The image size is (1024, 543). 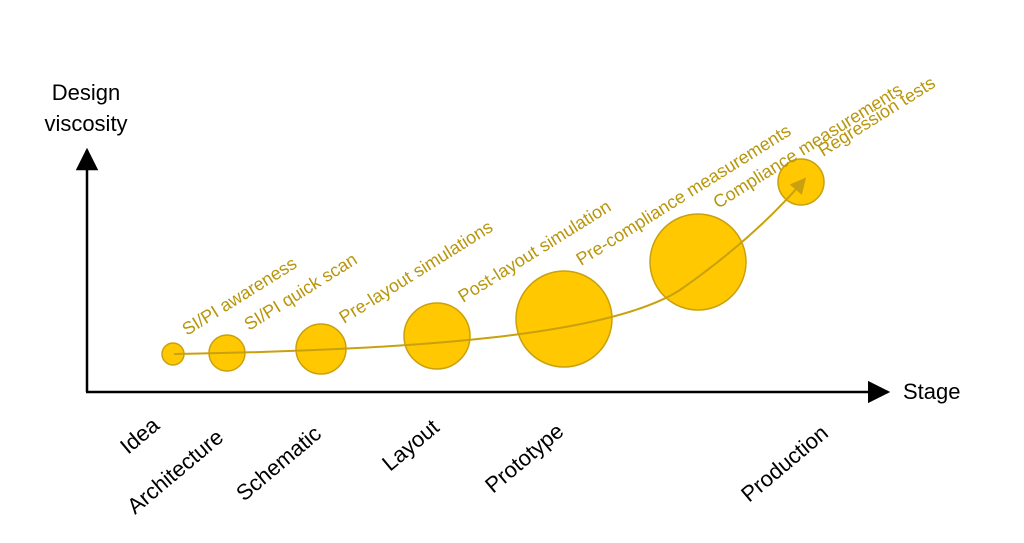 I want to click on x-axis-title: Stage, so click(x=932, y=391).